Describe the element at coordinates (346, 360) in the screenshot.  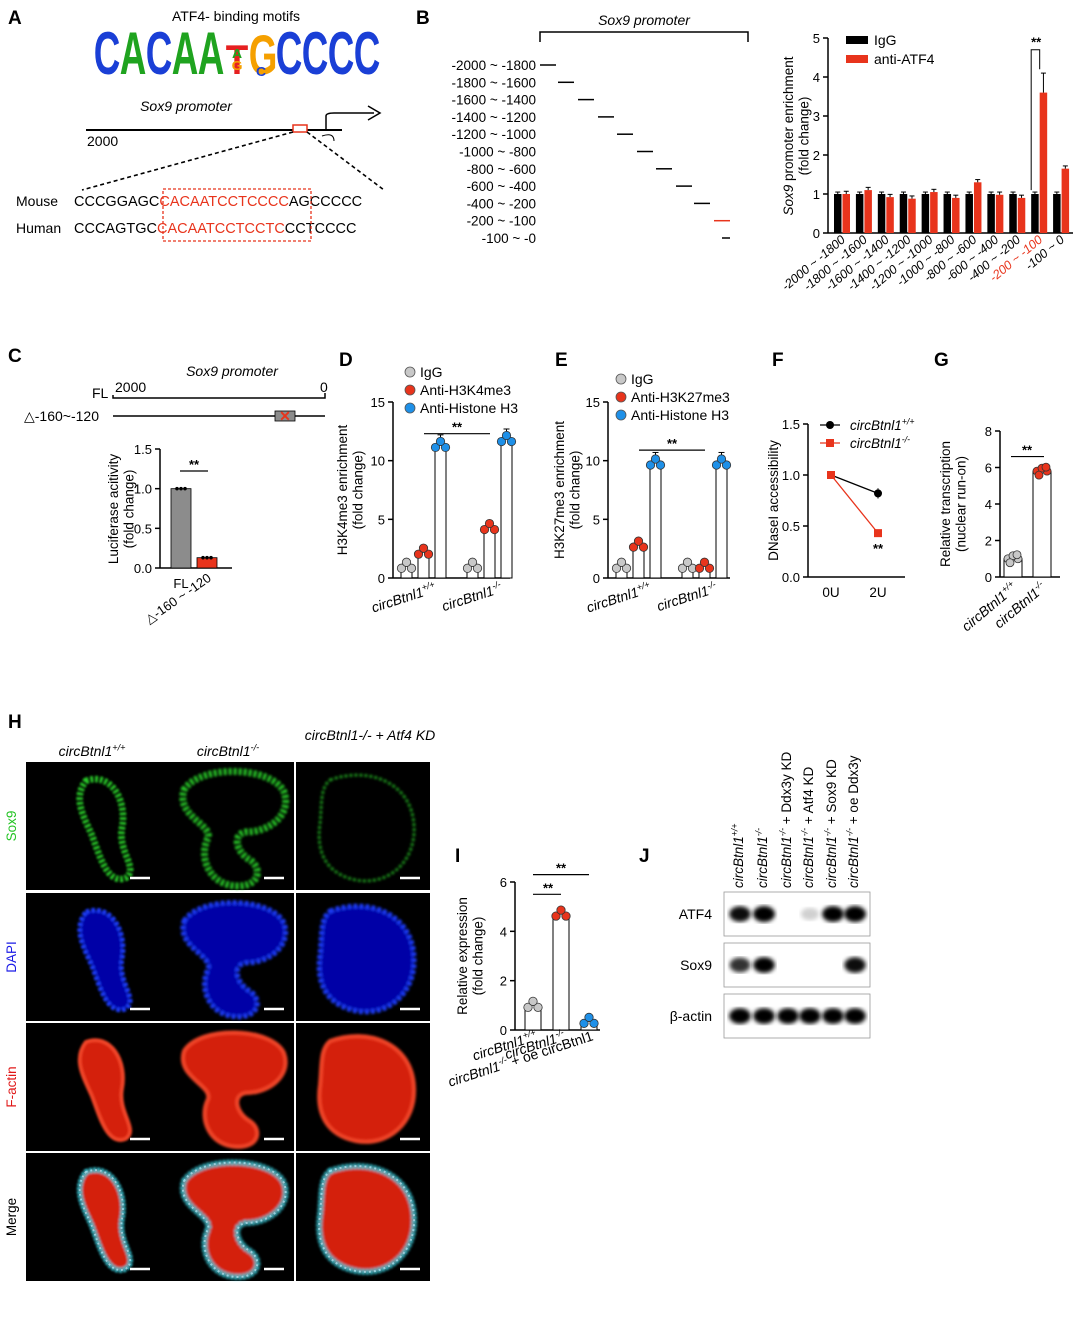
I see `panel-label-d: D` at that location.